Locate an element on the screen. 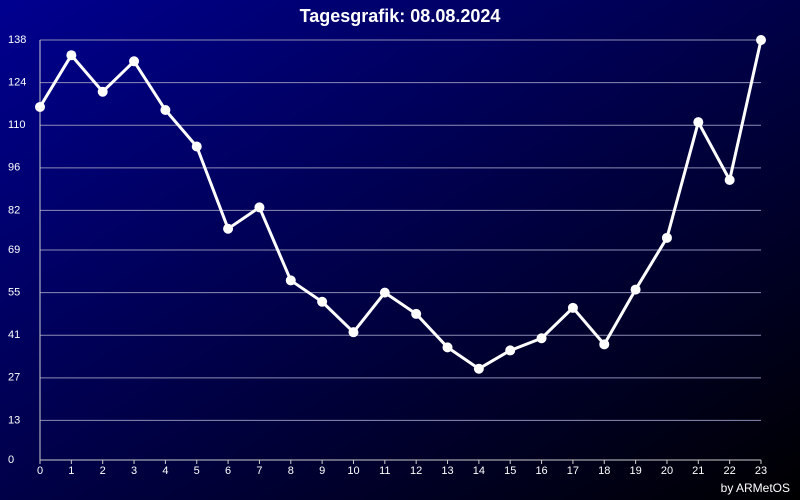 This screenshot has height=500, width=800. x-tick-label: 5 is located at coordinates (197, 471).